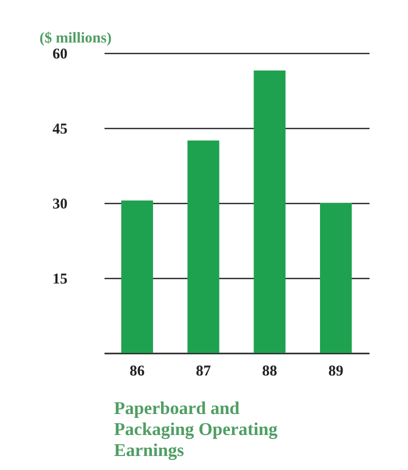 The height and width of the screenshot is (470, 408). What do you see at coordinates (60, 204) in the screenshot?
I see `y-tick-label: 30` at bounding box center [60, 204].